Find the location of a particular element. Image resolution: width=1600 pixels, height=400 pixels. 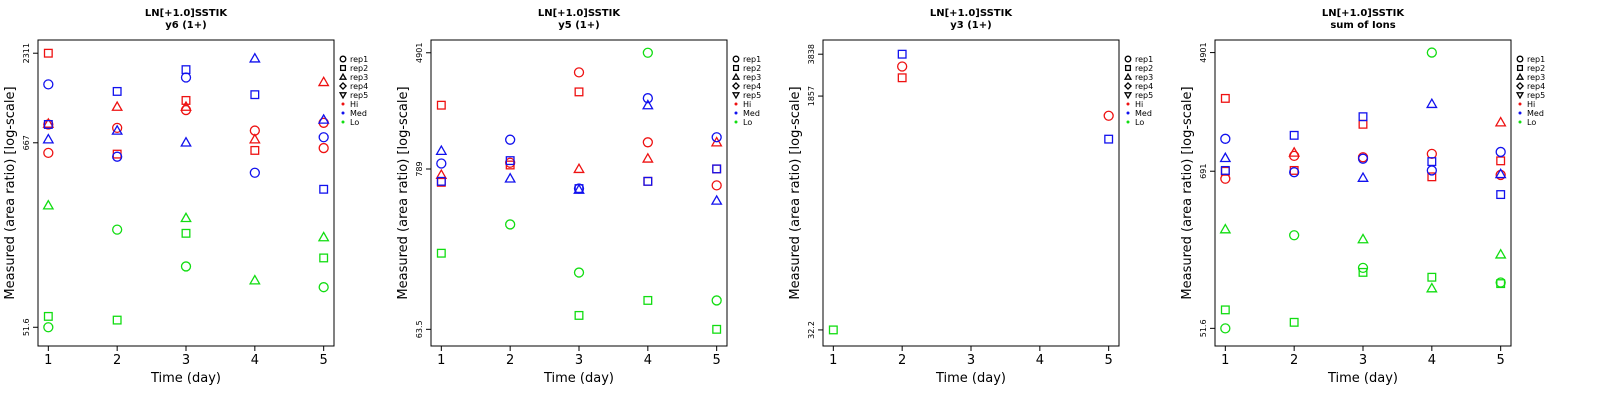

chart-title: LN[+1.0]SSTIK is located at coordinates (1363, 13).